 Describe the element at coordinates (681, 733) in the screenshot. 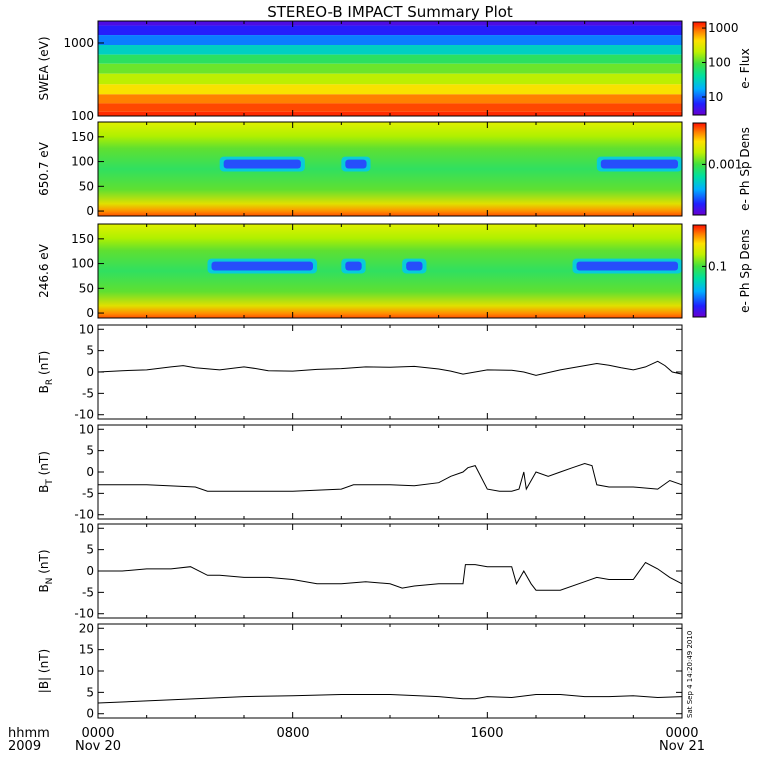

I see `x-tick-label-3: 0000` at that location.